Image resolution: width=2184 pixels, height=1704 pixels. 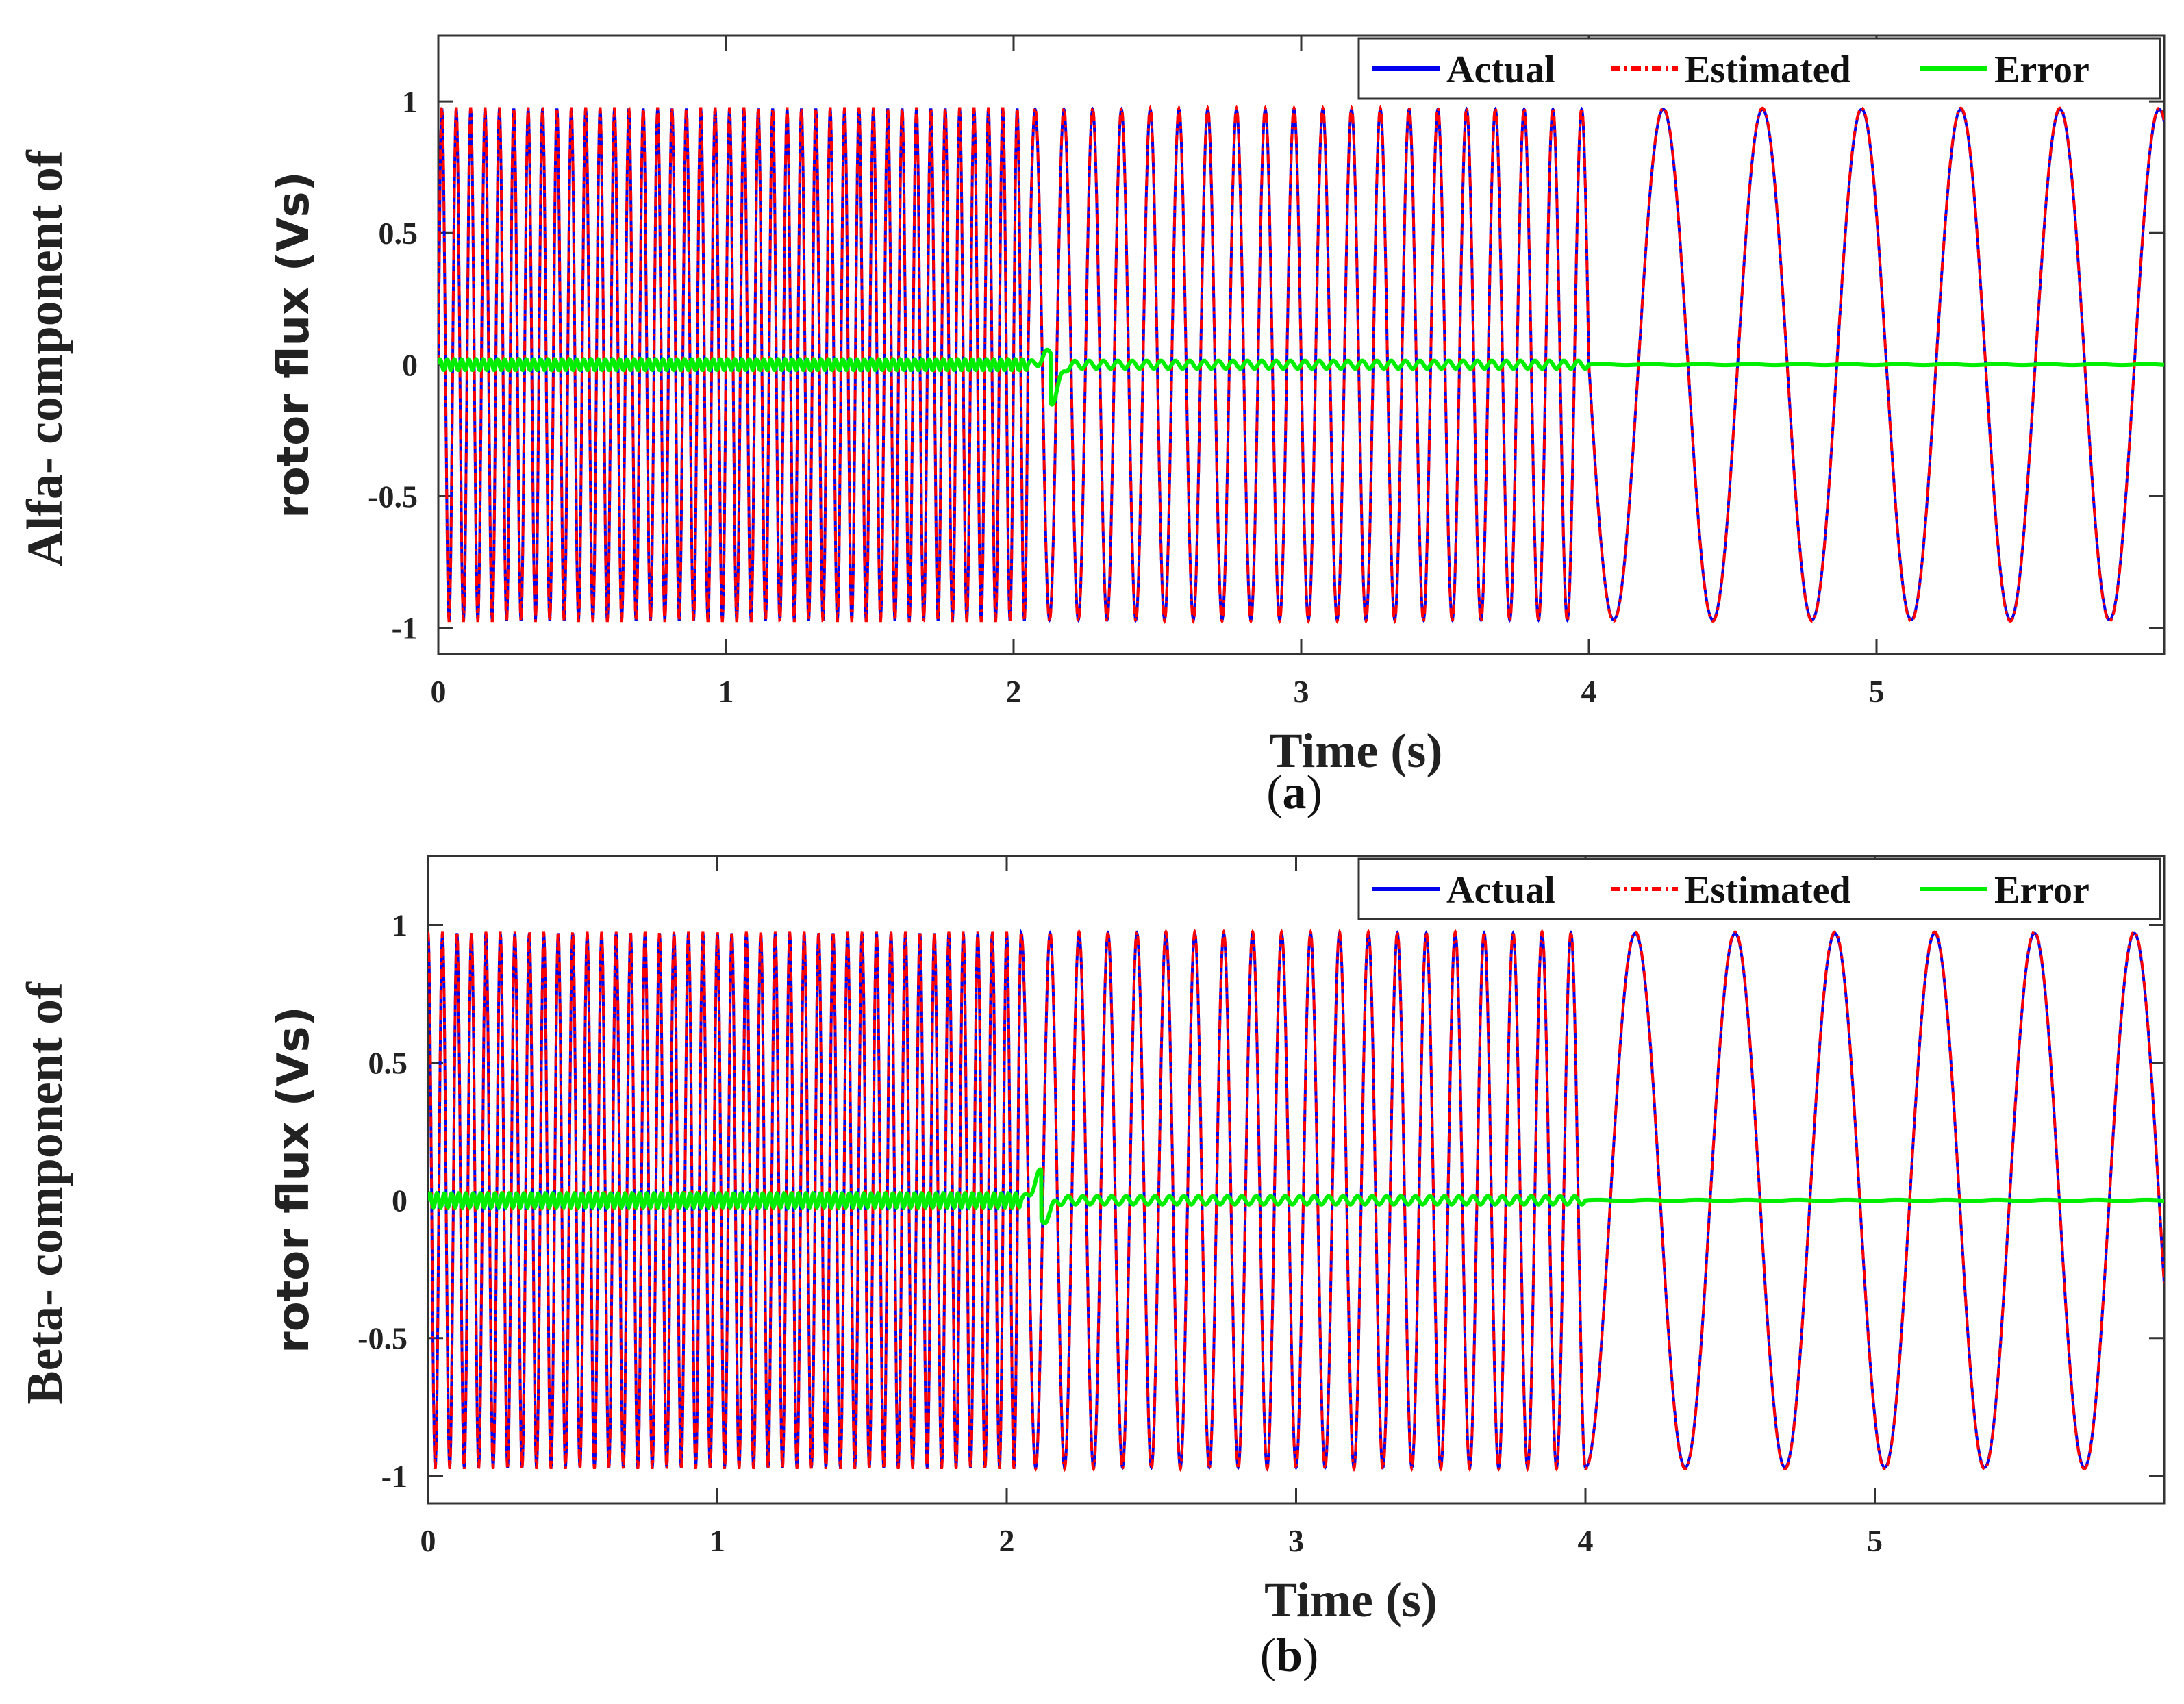 I want to click on caption-letter: b, so click(x=1289, y=1655).